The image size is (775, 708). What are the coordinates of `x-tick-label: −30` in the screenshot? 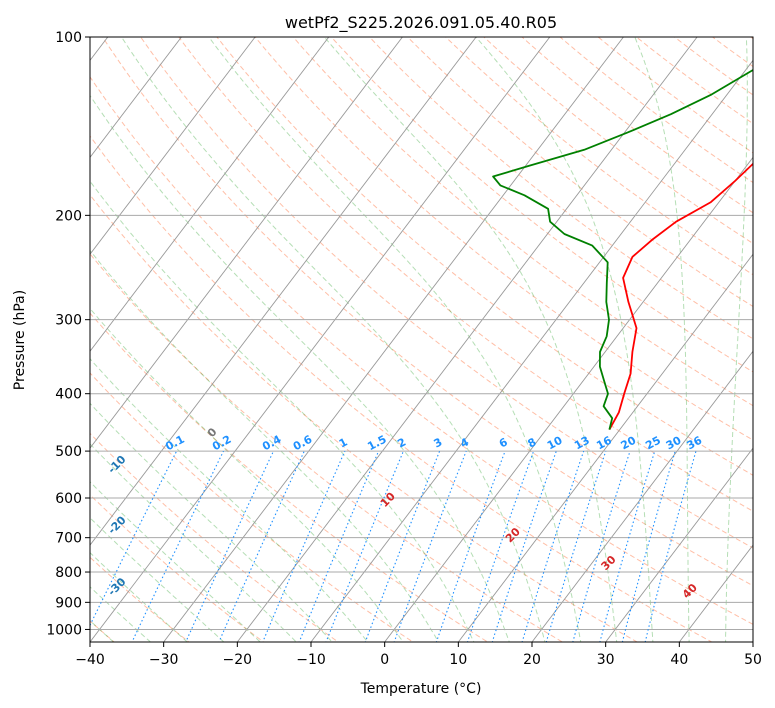 It's located at (164, 660).